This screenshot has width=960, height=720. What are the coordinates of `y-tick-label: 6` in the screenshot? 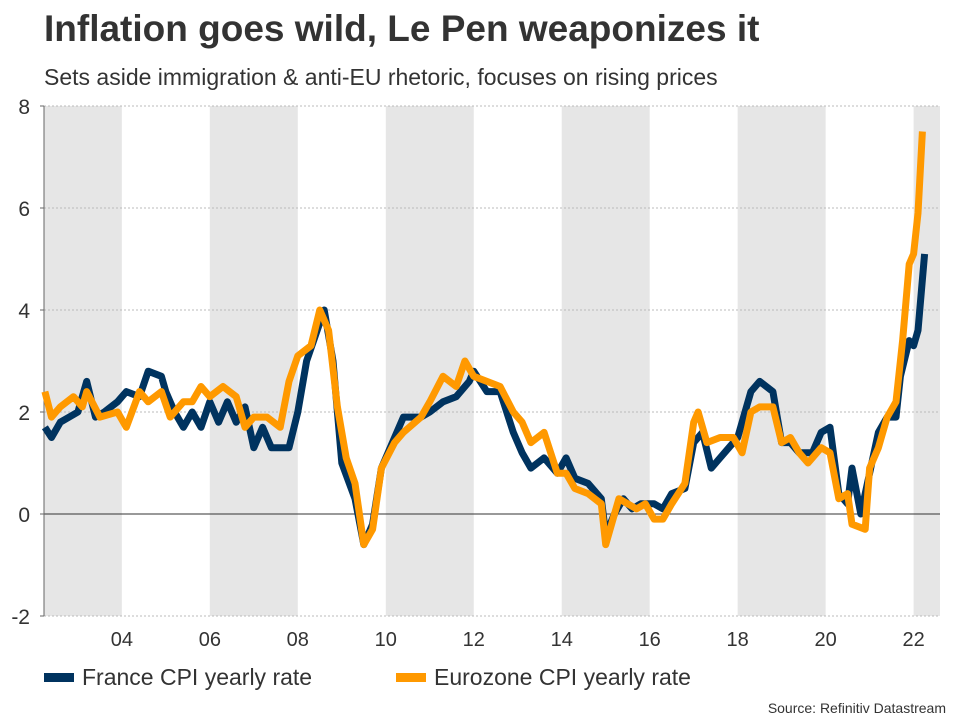 It's located at (24, 209).